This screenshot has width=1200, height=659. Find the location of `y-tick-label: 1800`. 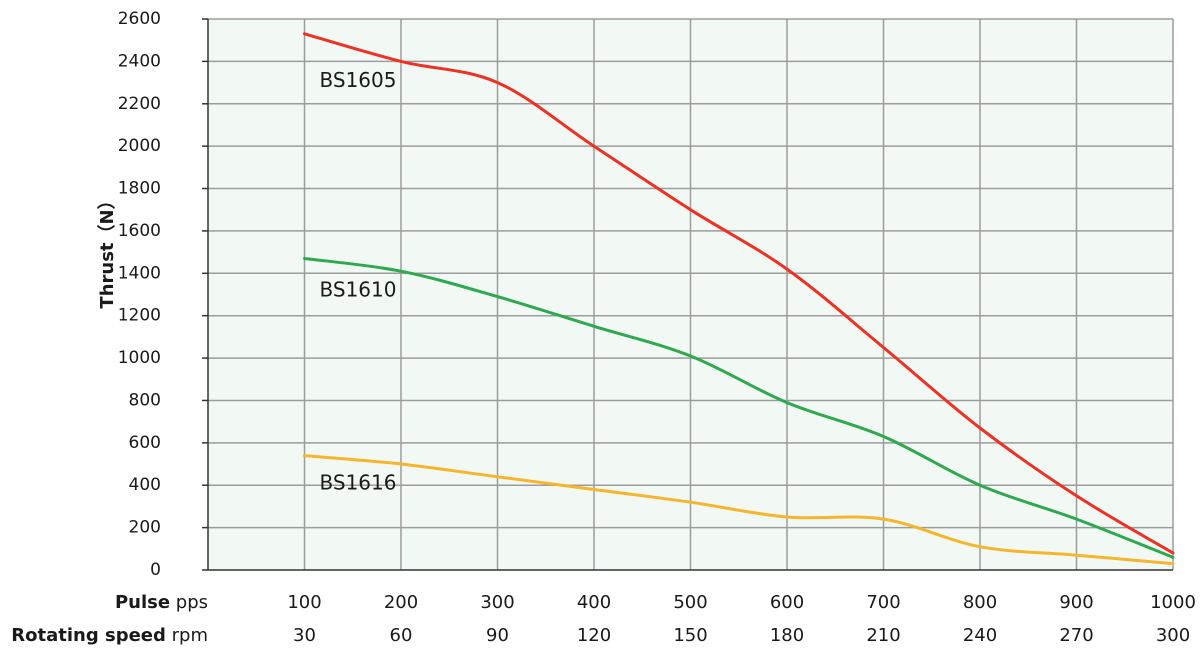

y-tick-label: 1800 is located at coordinates (139, 189).